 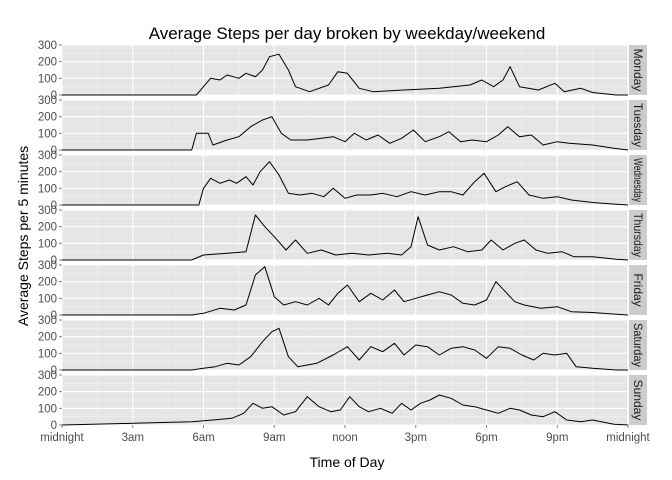 I want to click on facet-strip-label: Wednesday, so click(x=638, y=180).